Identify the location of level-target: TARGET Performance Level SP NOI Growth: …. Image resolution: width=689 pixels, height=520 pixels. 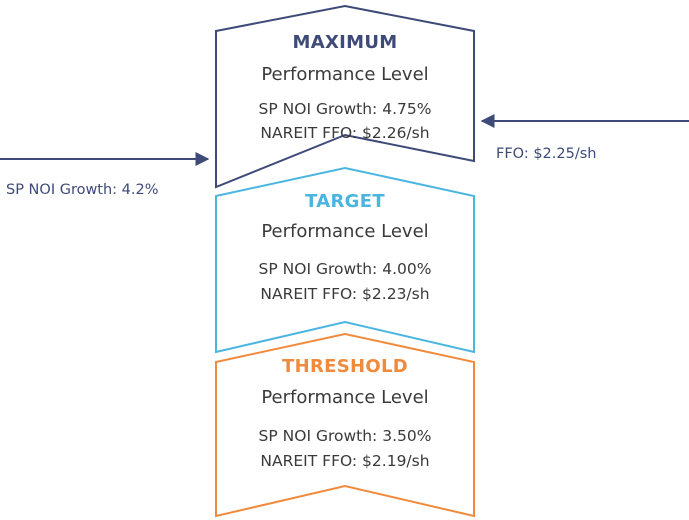
(345, 260).